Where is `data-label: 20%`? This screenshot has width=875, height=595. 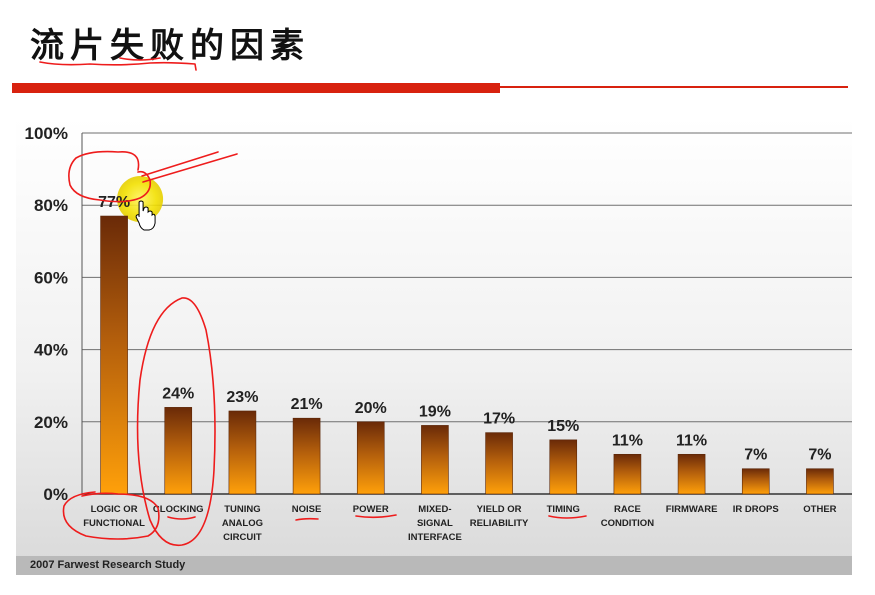 data-label: 20% is located at coordinates (371, 408).